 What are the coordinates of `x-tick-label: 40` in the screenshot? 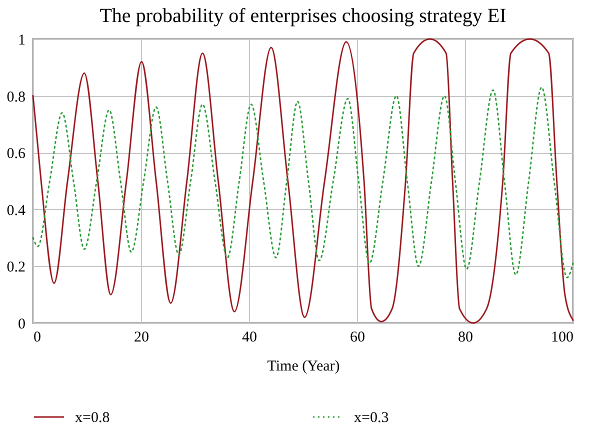 It's located at (249, 338).